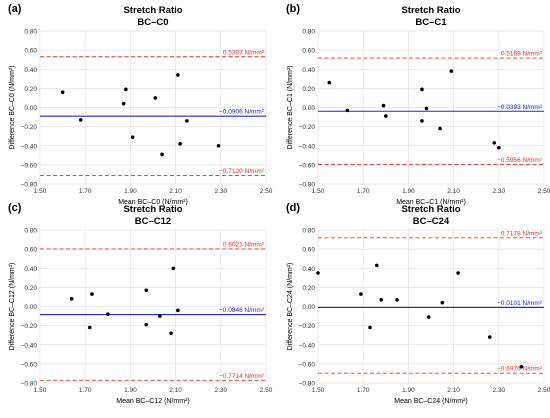  What do you see at coordinates (15, 208) in the screenshot?
I see `panel-label: (c)` at bounding box center [15, 208].